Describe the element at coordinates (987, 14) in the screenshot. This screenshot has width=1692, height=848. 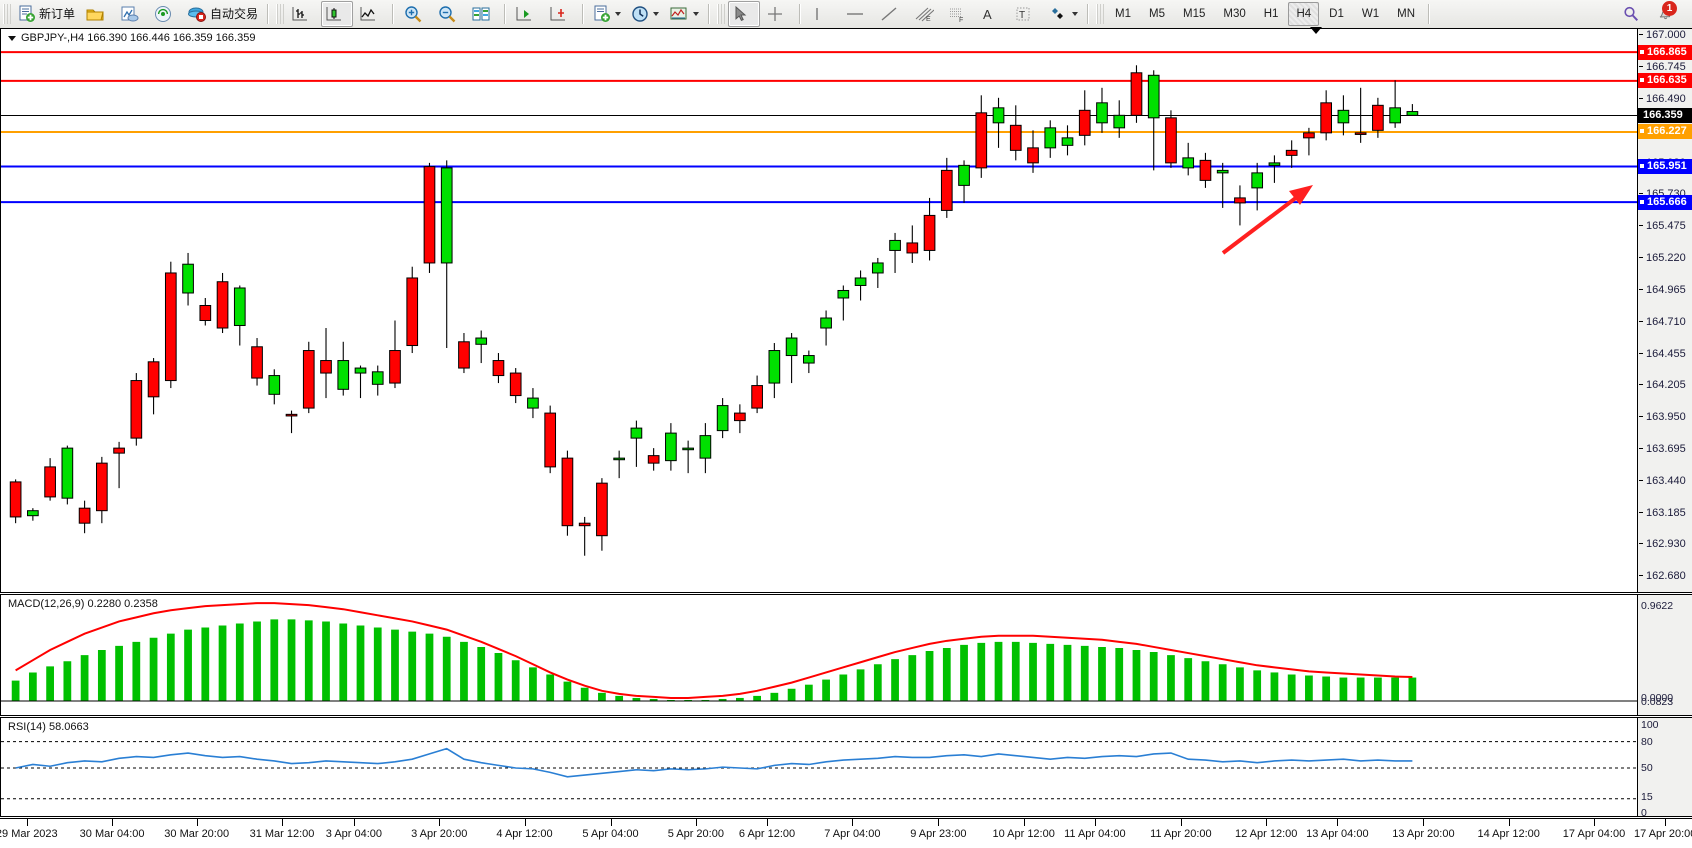
I see `text-label-icon: A` at that location.